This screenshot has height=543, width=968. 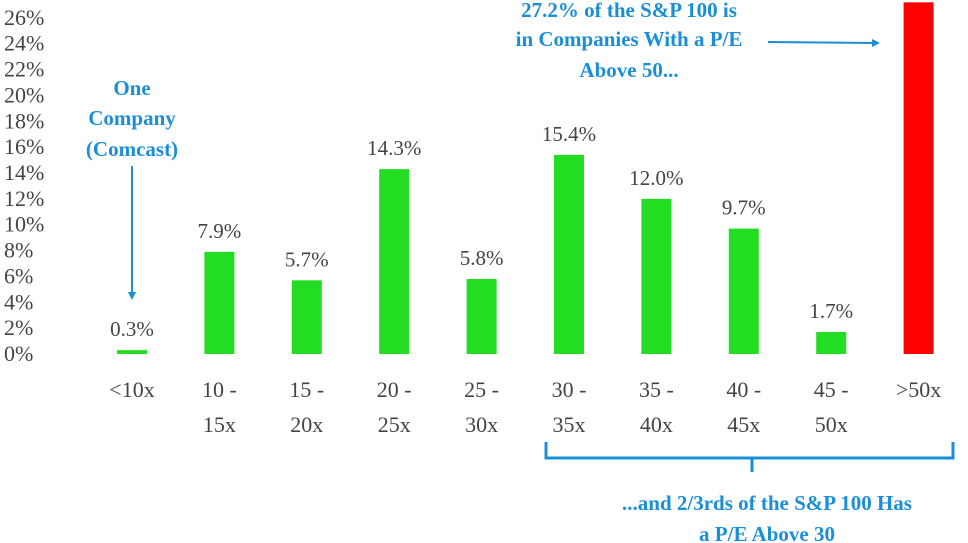 I want to click on x-tick-label: 30x, so click(x=481, y=424).